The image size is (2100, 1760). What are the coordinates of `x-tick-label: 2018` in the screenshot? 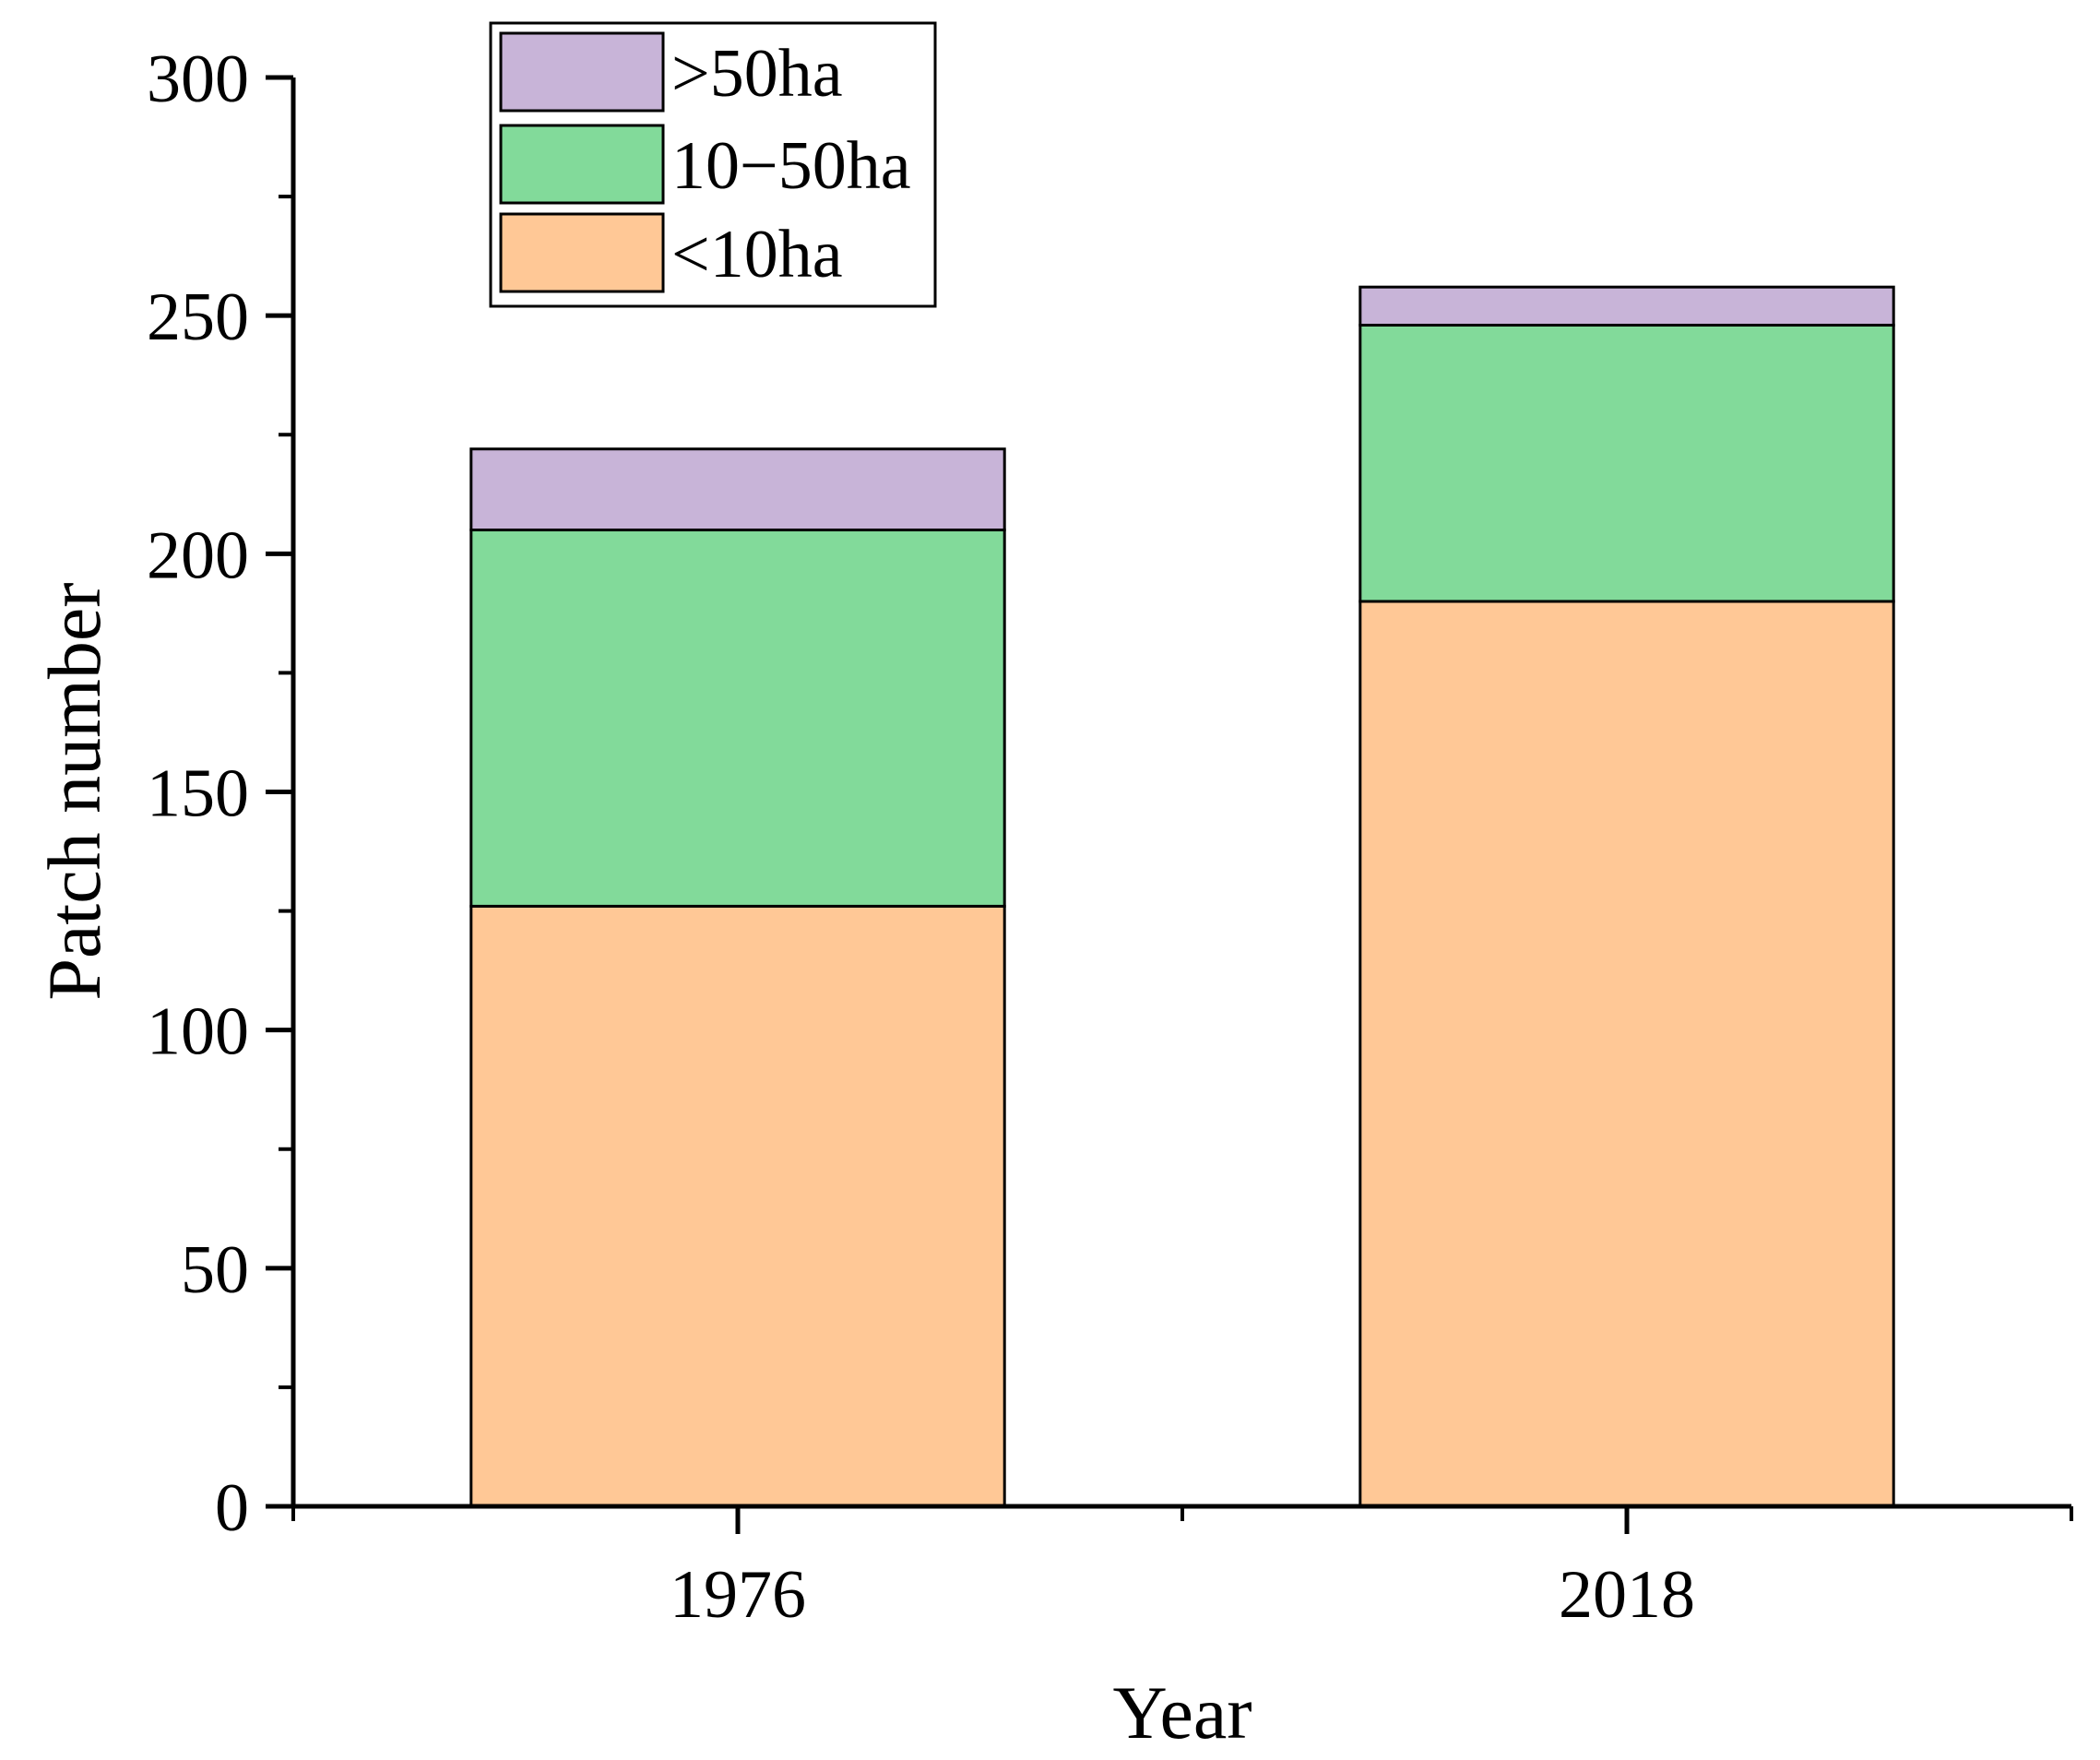 It's located at (1627, 1595).